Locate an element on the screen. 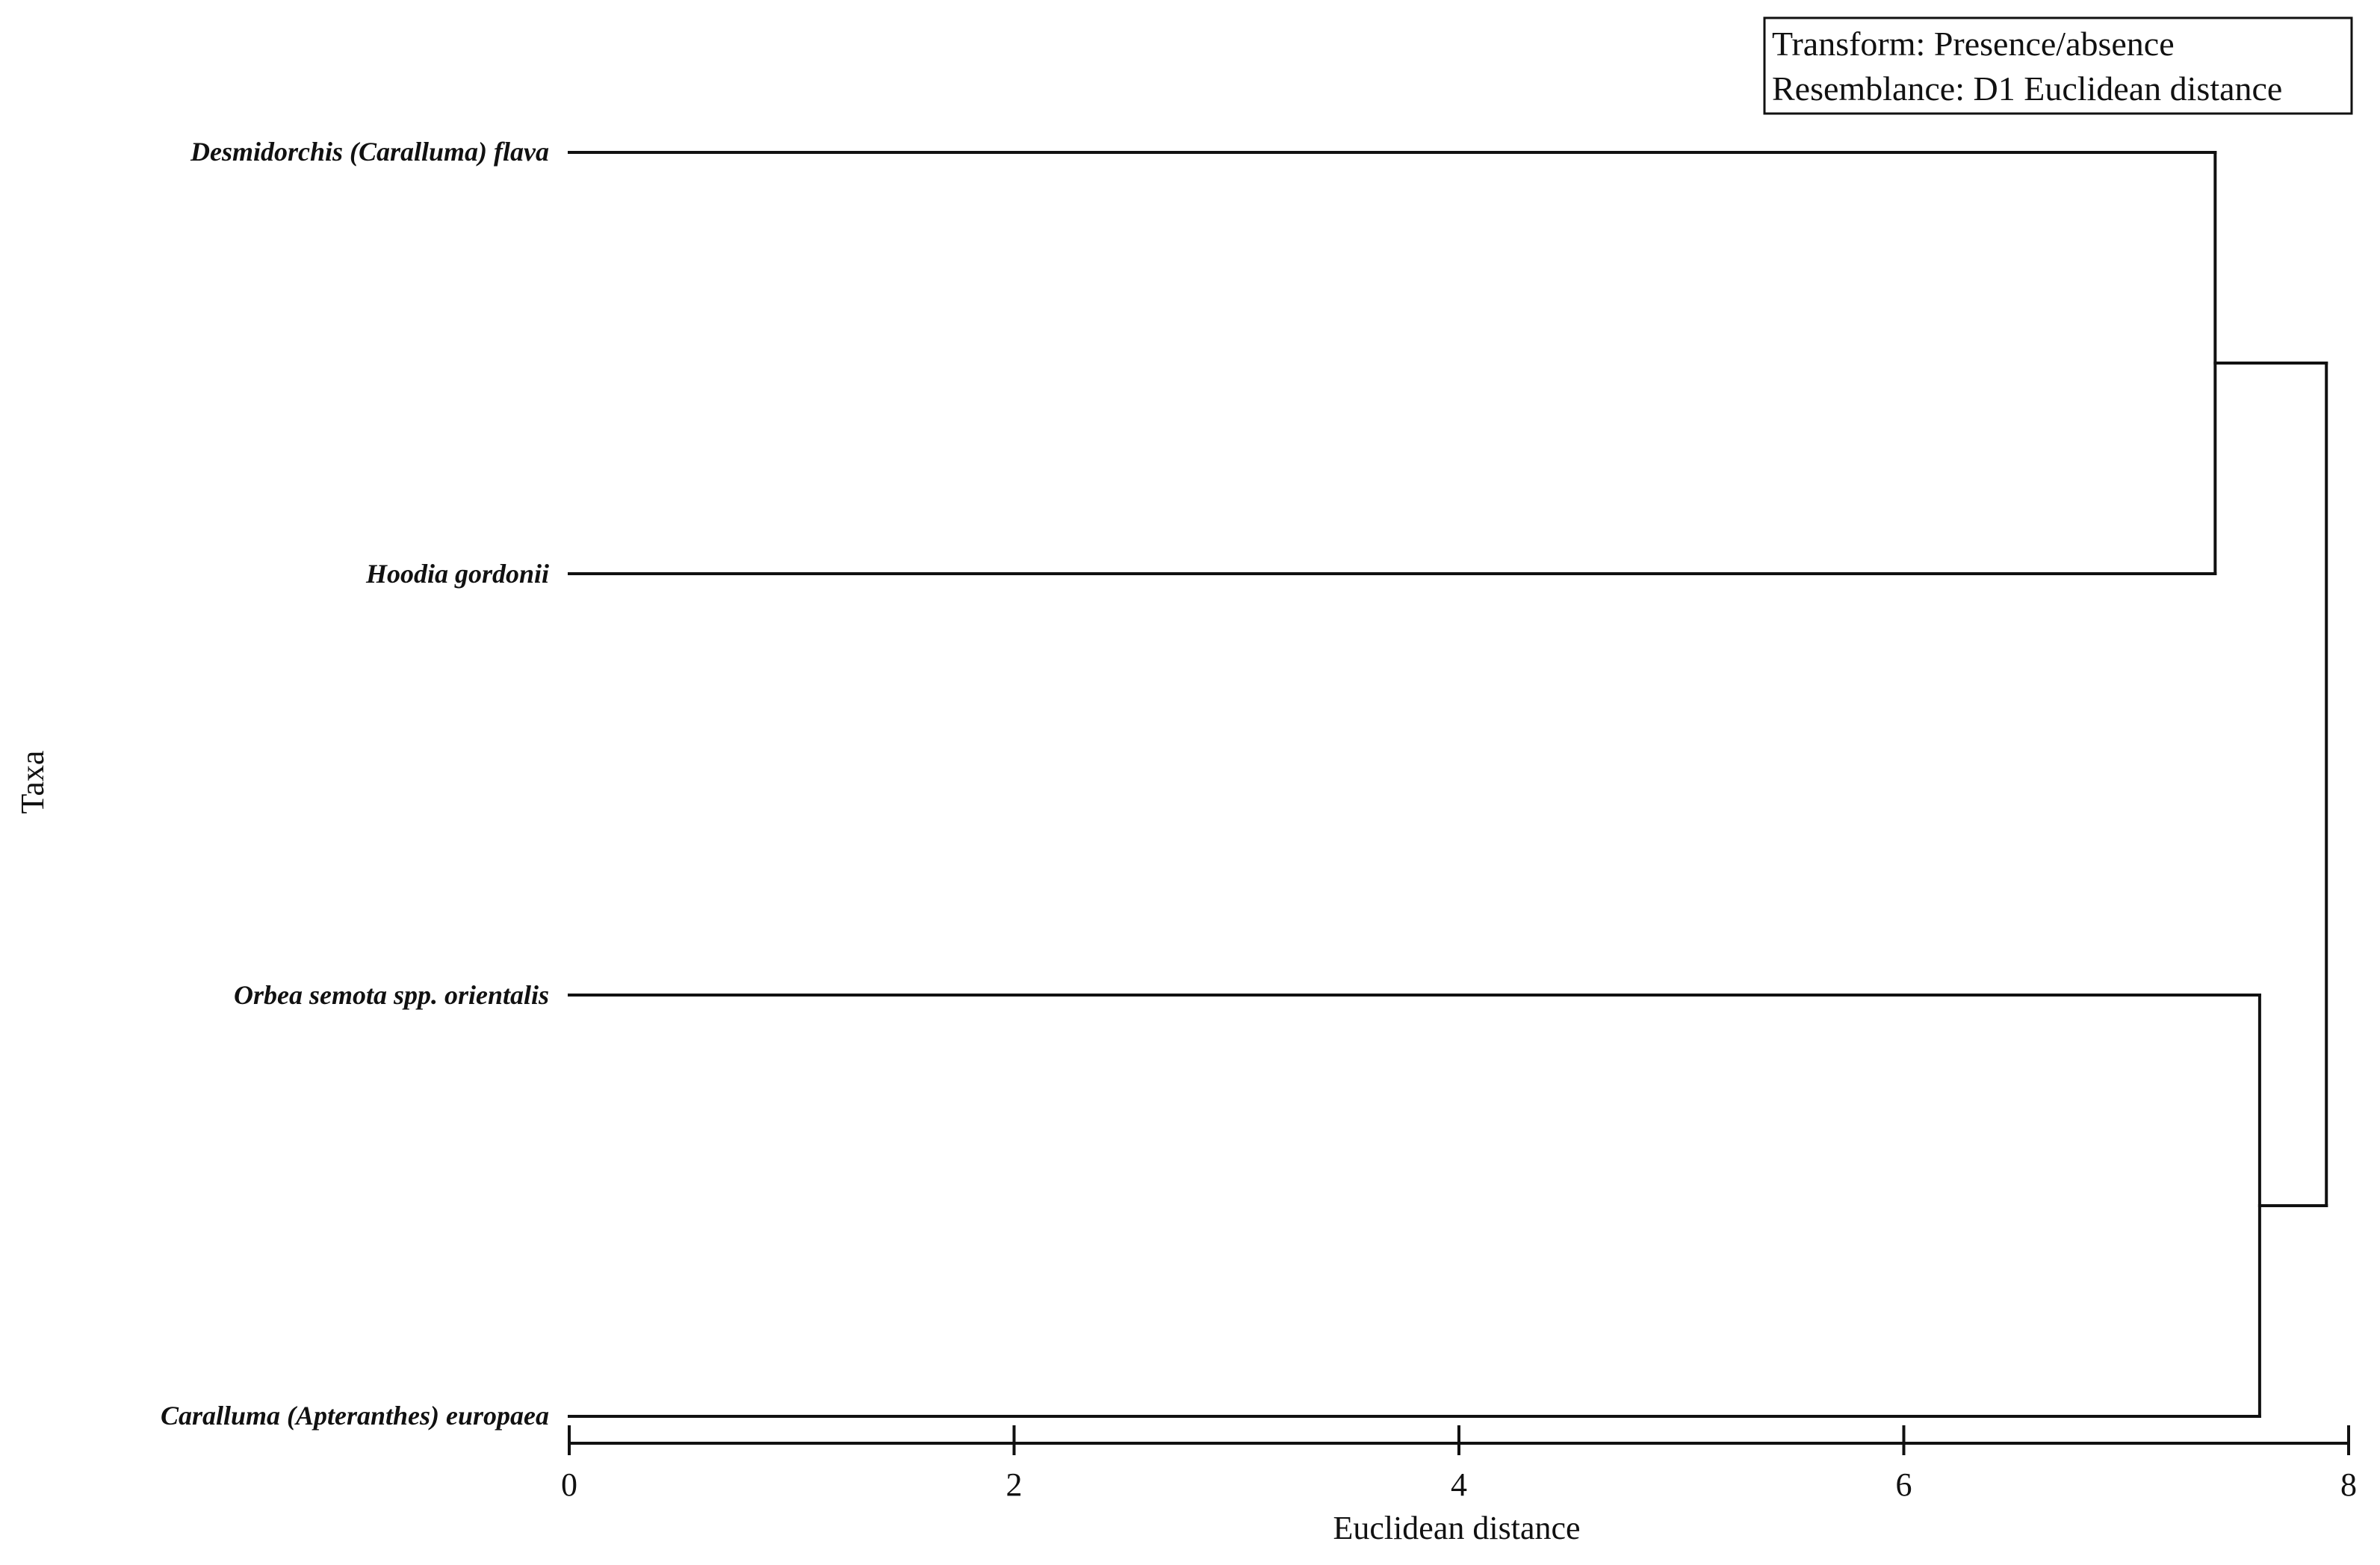 This screenshot has width=2380, height=1565. legend-box is located at coordinates (2058, 65).